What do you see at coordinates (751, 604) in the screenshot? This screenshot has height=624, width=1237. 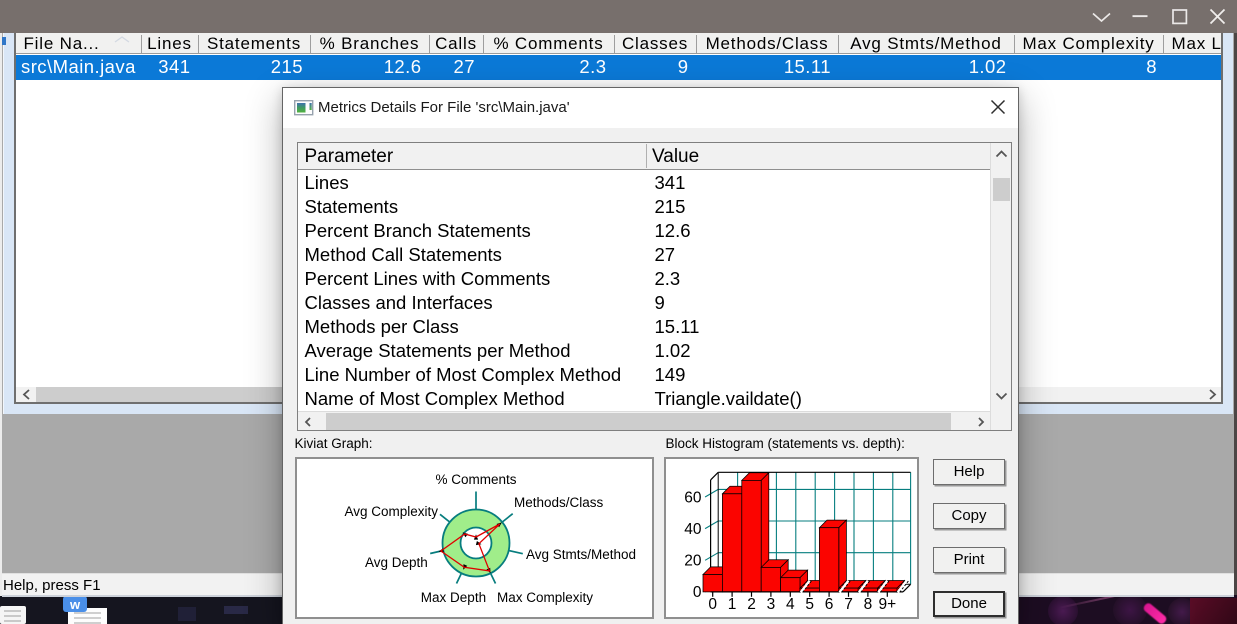 I see `svg-text: 2` at bounding box center [751, 604].